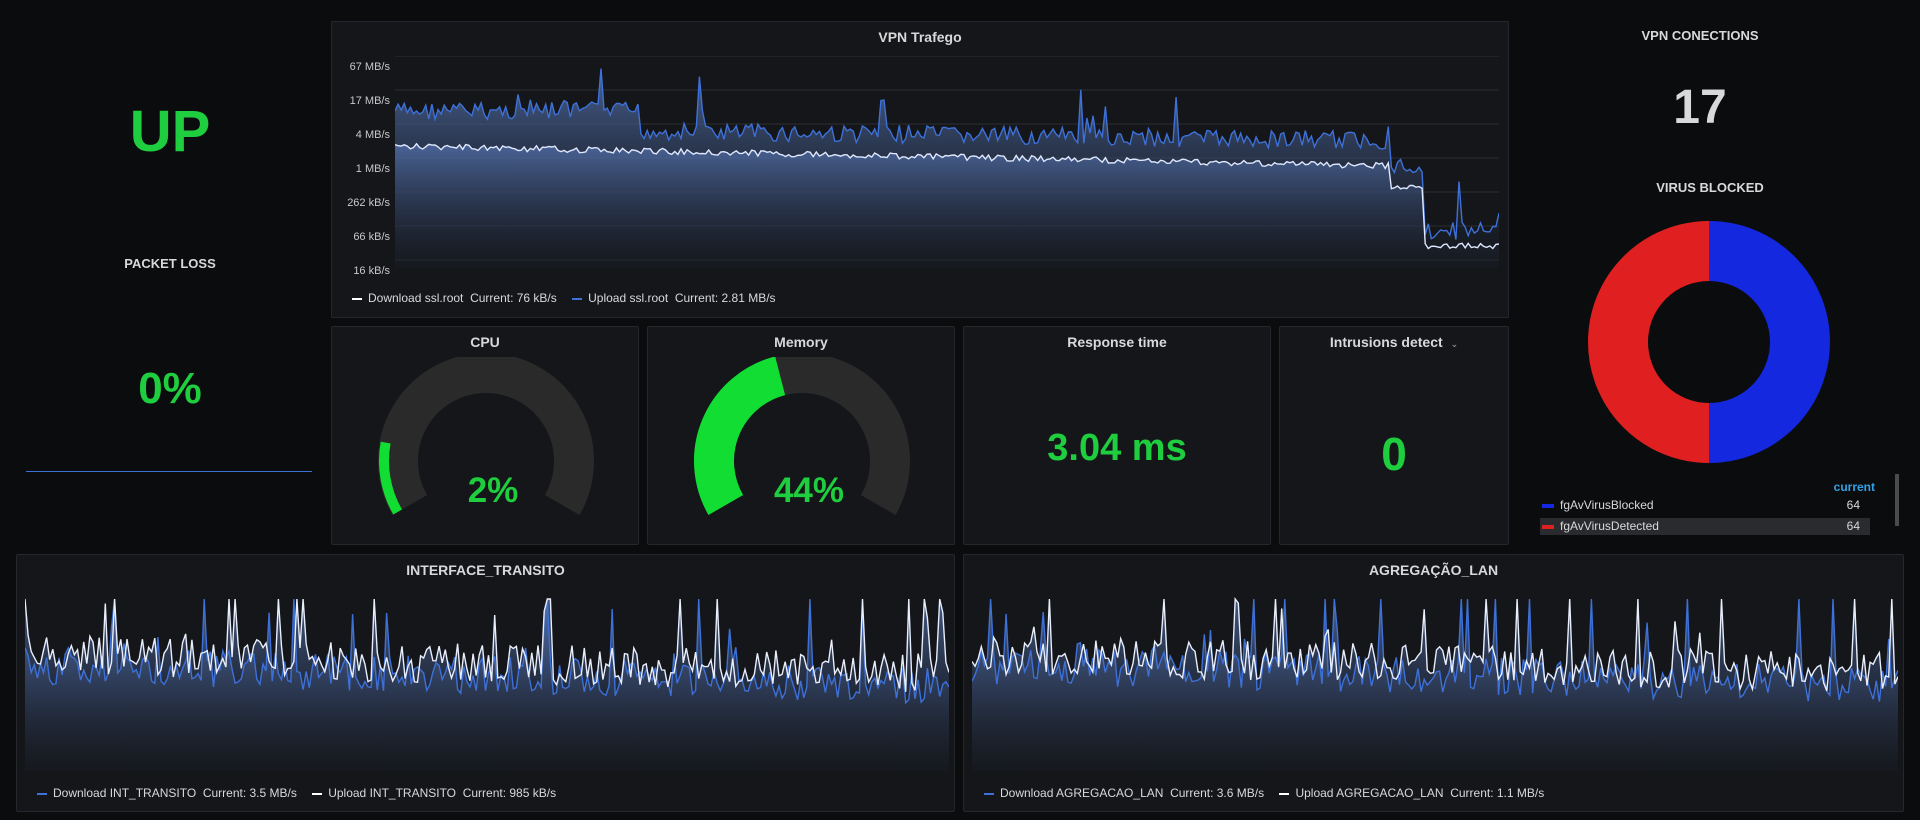 The height and width of the screenshot is (820, 1920). I want to click on panel-title: VPN Trafego, so click(920, 37).